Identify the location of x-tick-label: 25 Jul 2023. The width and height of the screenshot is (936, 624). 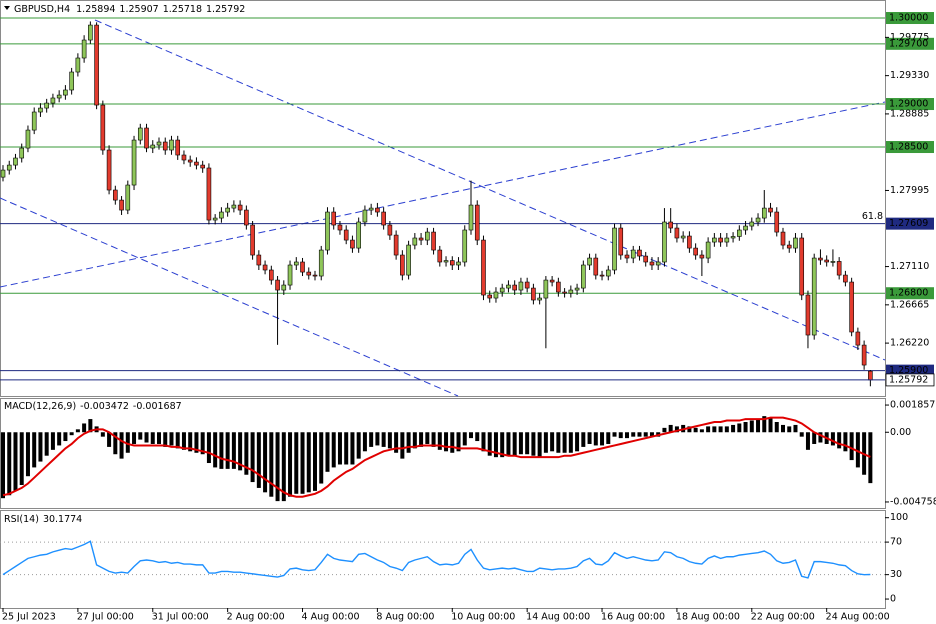
(29, 617).